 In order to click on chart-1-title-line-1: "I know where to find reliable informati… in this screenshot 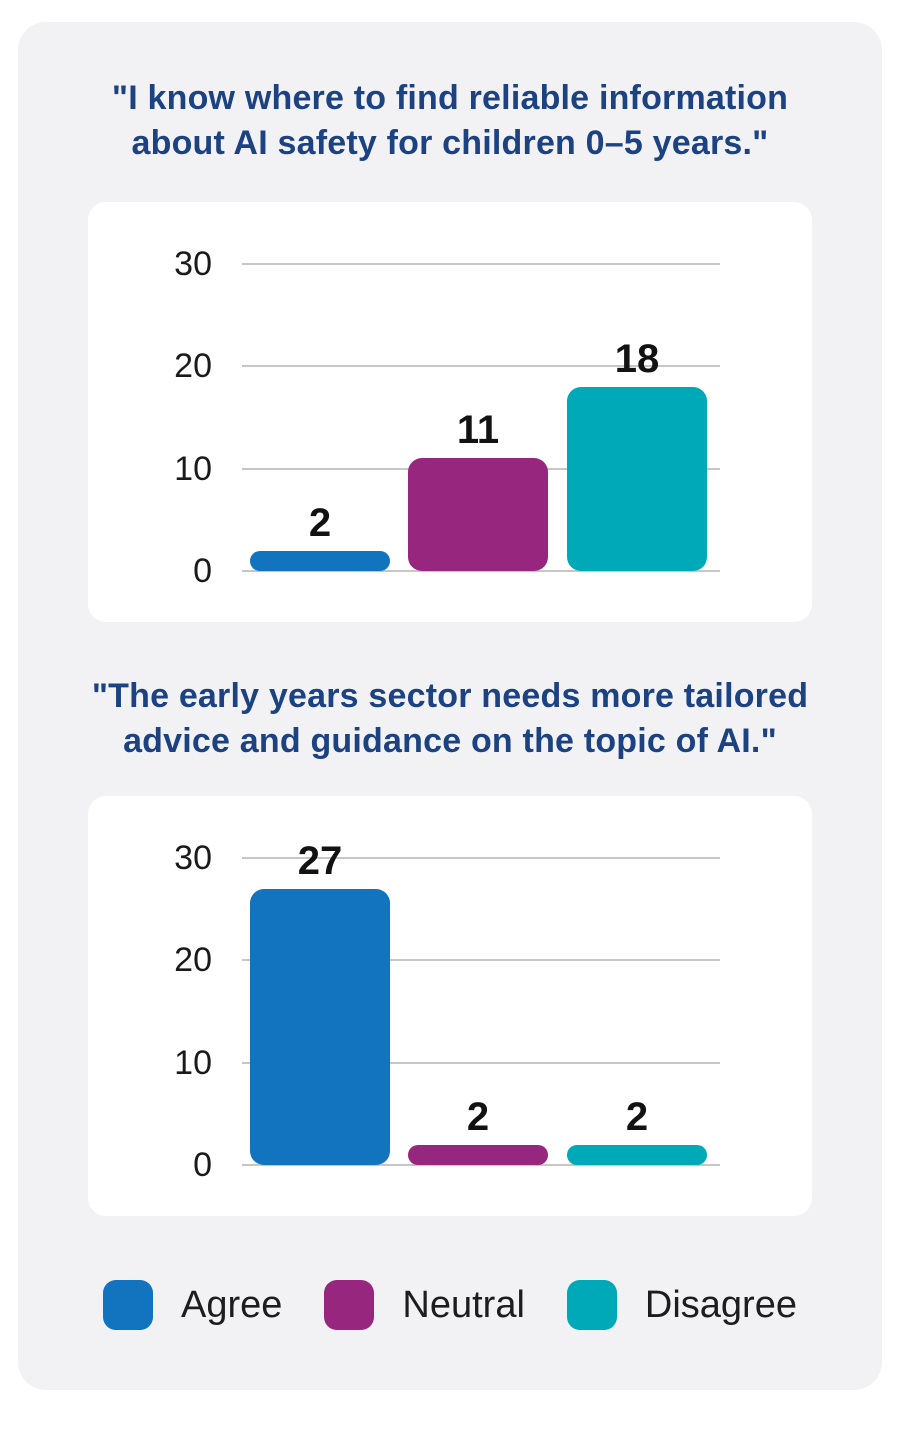, I will do `click(450, 98)`.